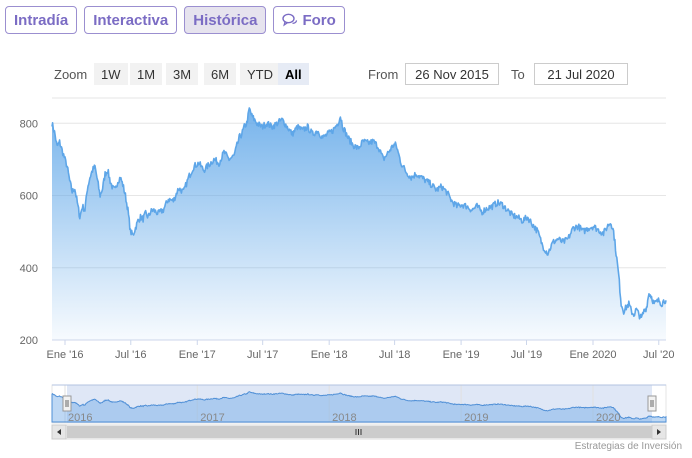 This screenshot has height=458, width=692. What do you see at coordinates (319, 20) in the screenshot?
I see `tab-foro-label: Foro` at bounding box center [319, 20].